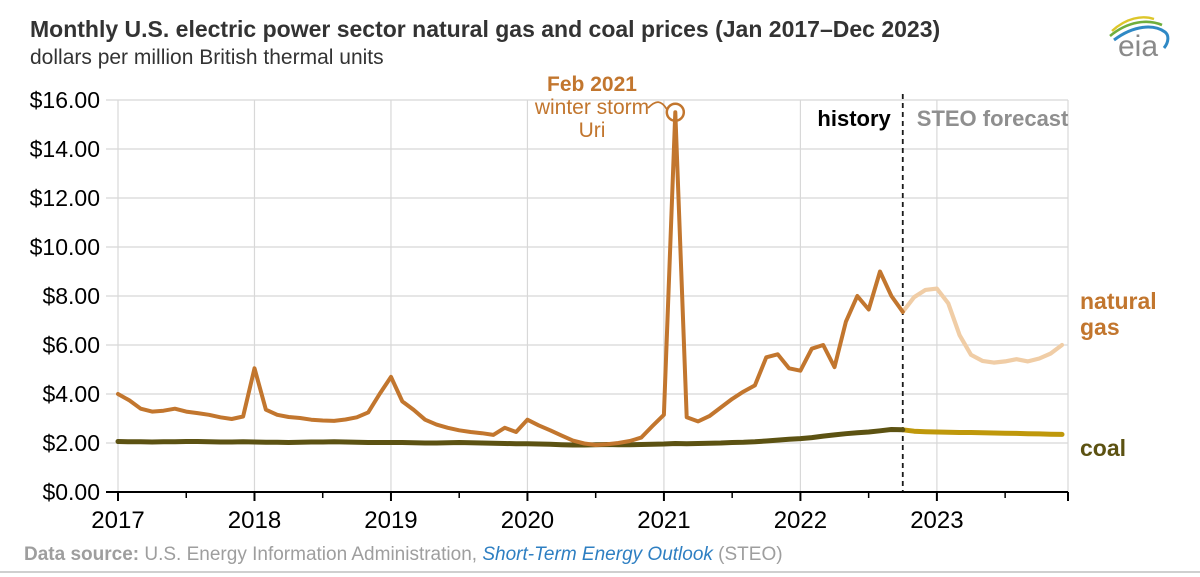 Image resolution: width=1200 pixels, height=577 pixels. I want to click on y-tick-label: $2.00, so click(71, 443).